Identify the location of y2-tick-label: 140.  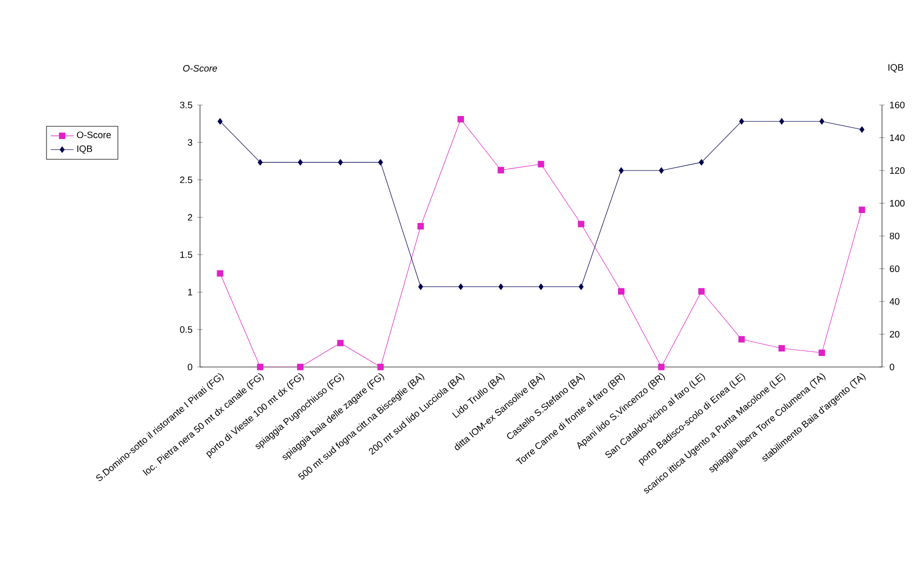
(897, 138).